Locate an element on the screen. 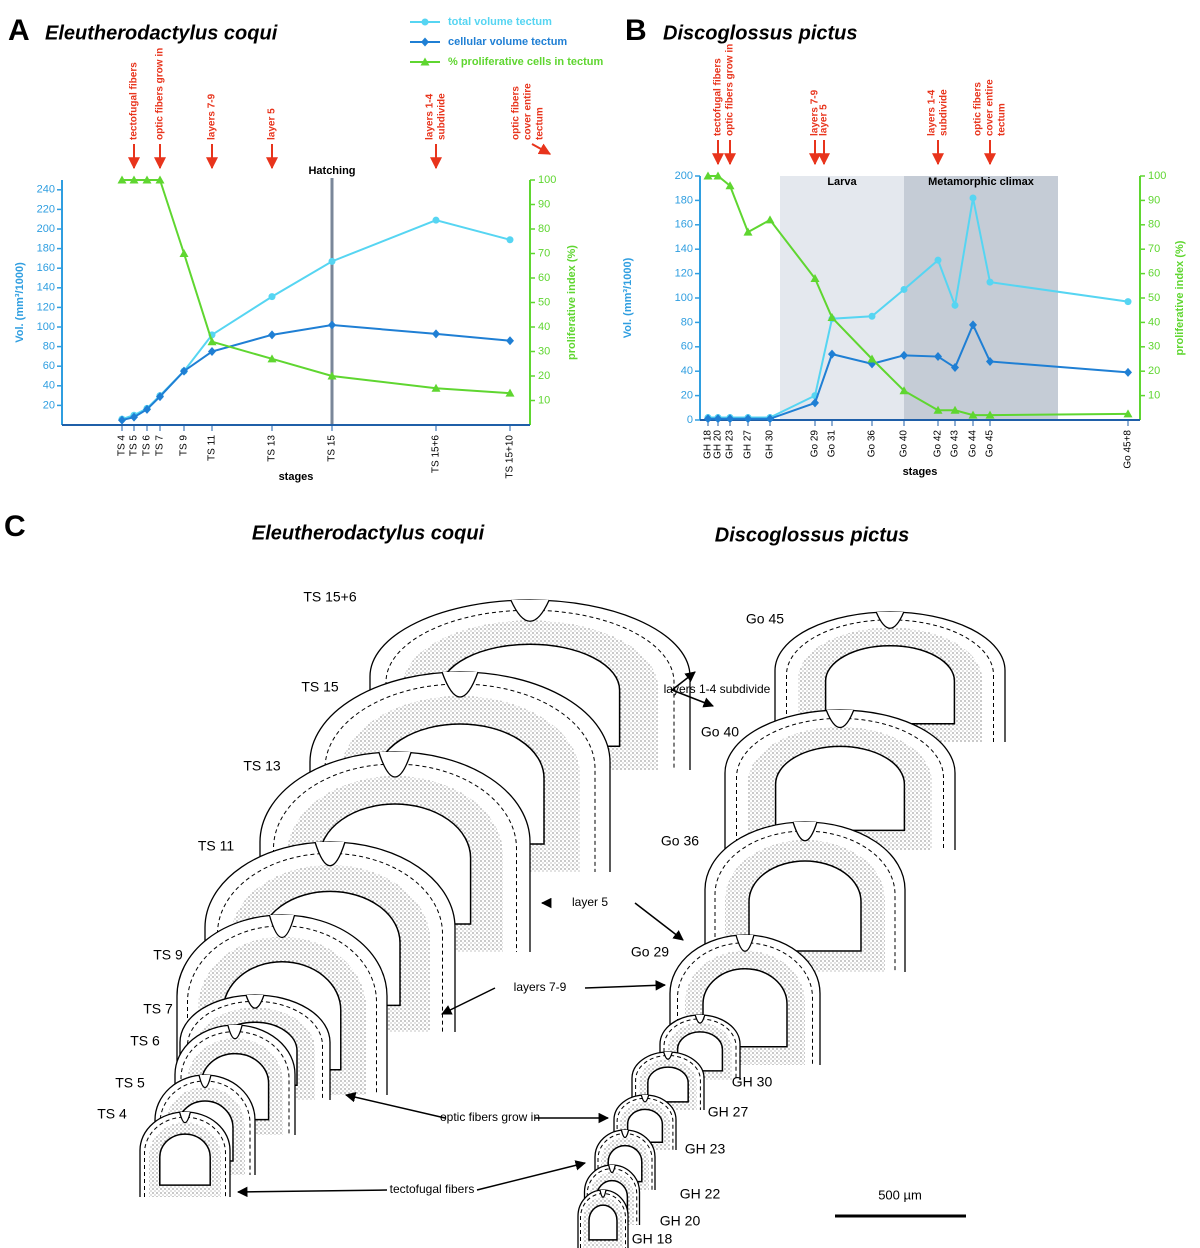 The width and height of the screenshot is (1200, 1248). stage-label: TS 5 is located at coordinates (130, 1083).